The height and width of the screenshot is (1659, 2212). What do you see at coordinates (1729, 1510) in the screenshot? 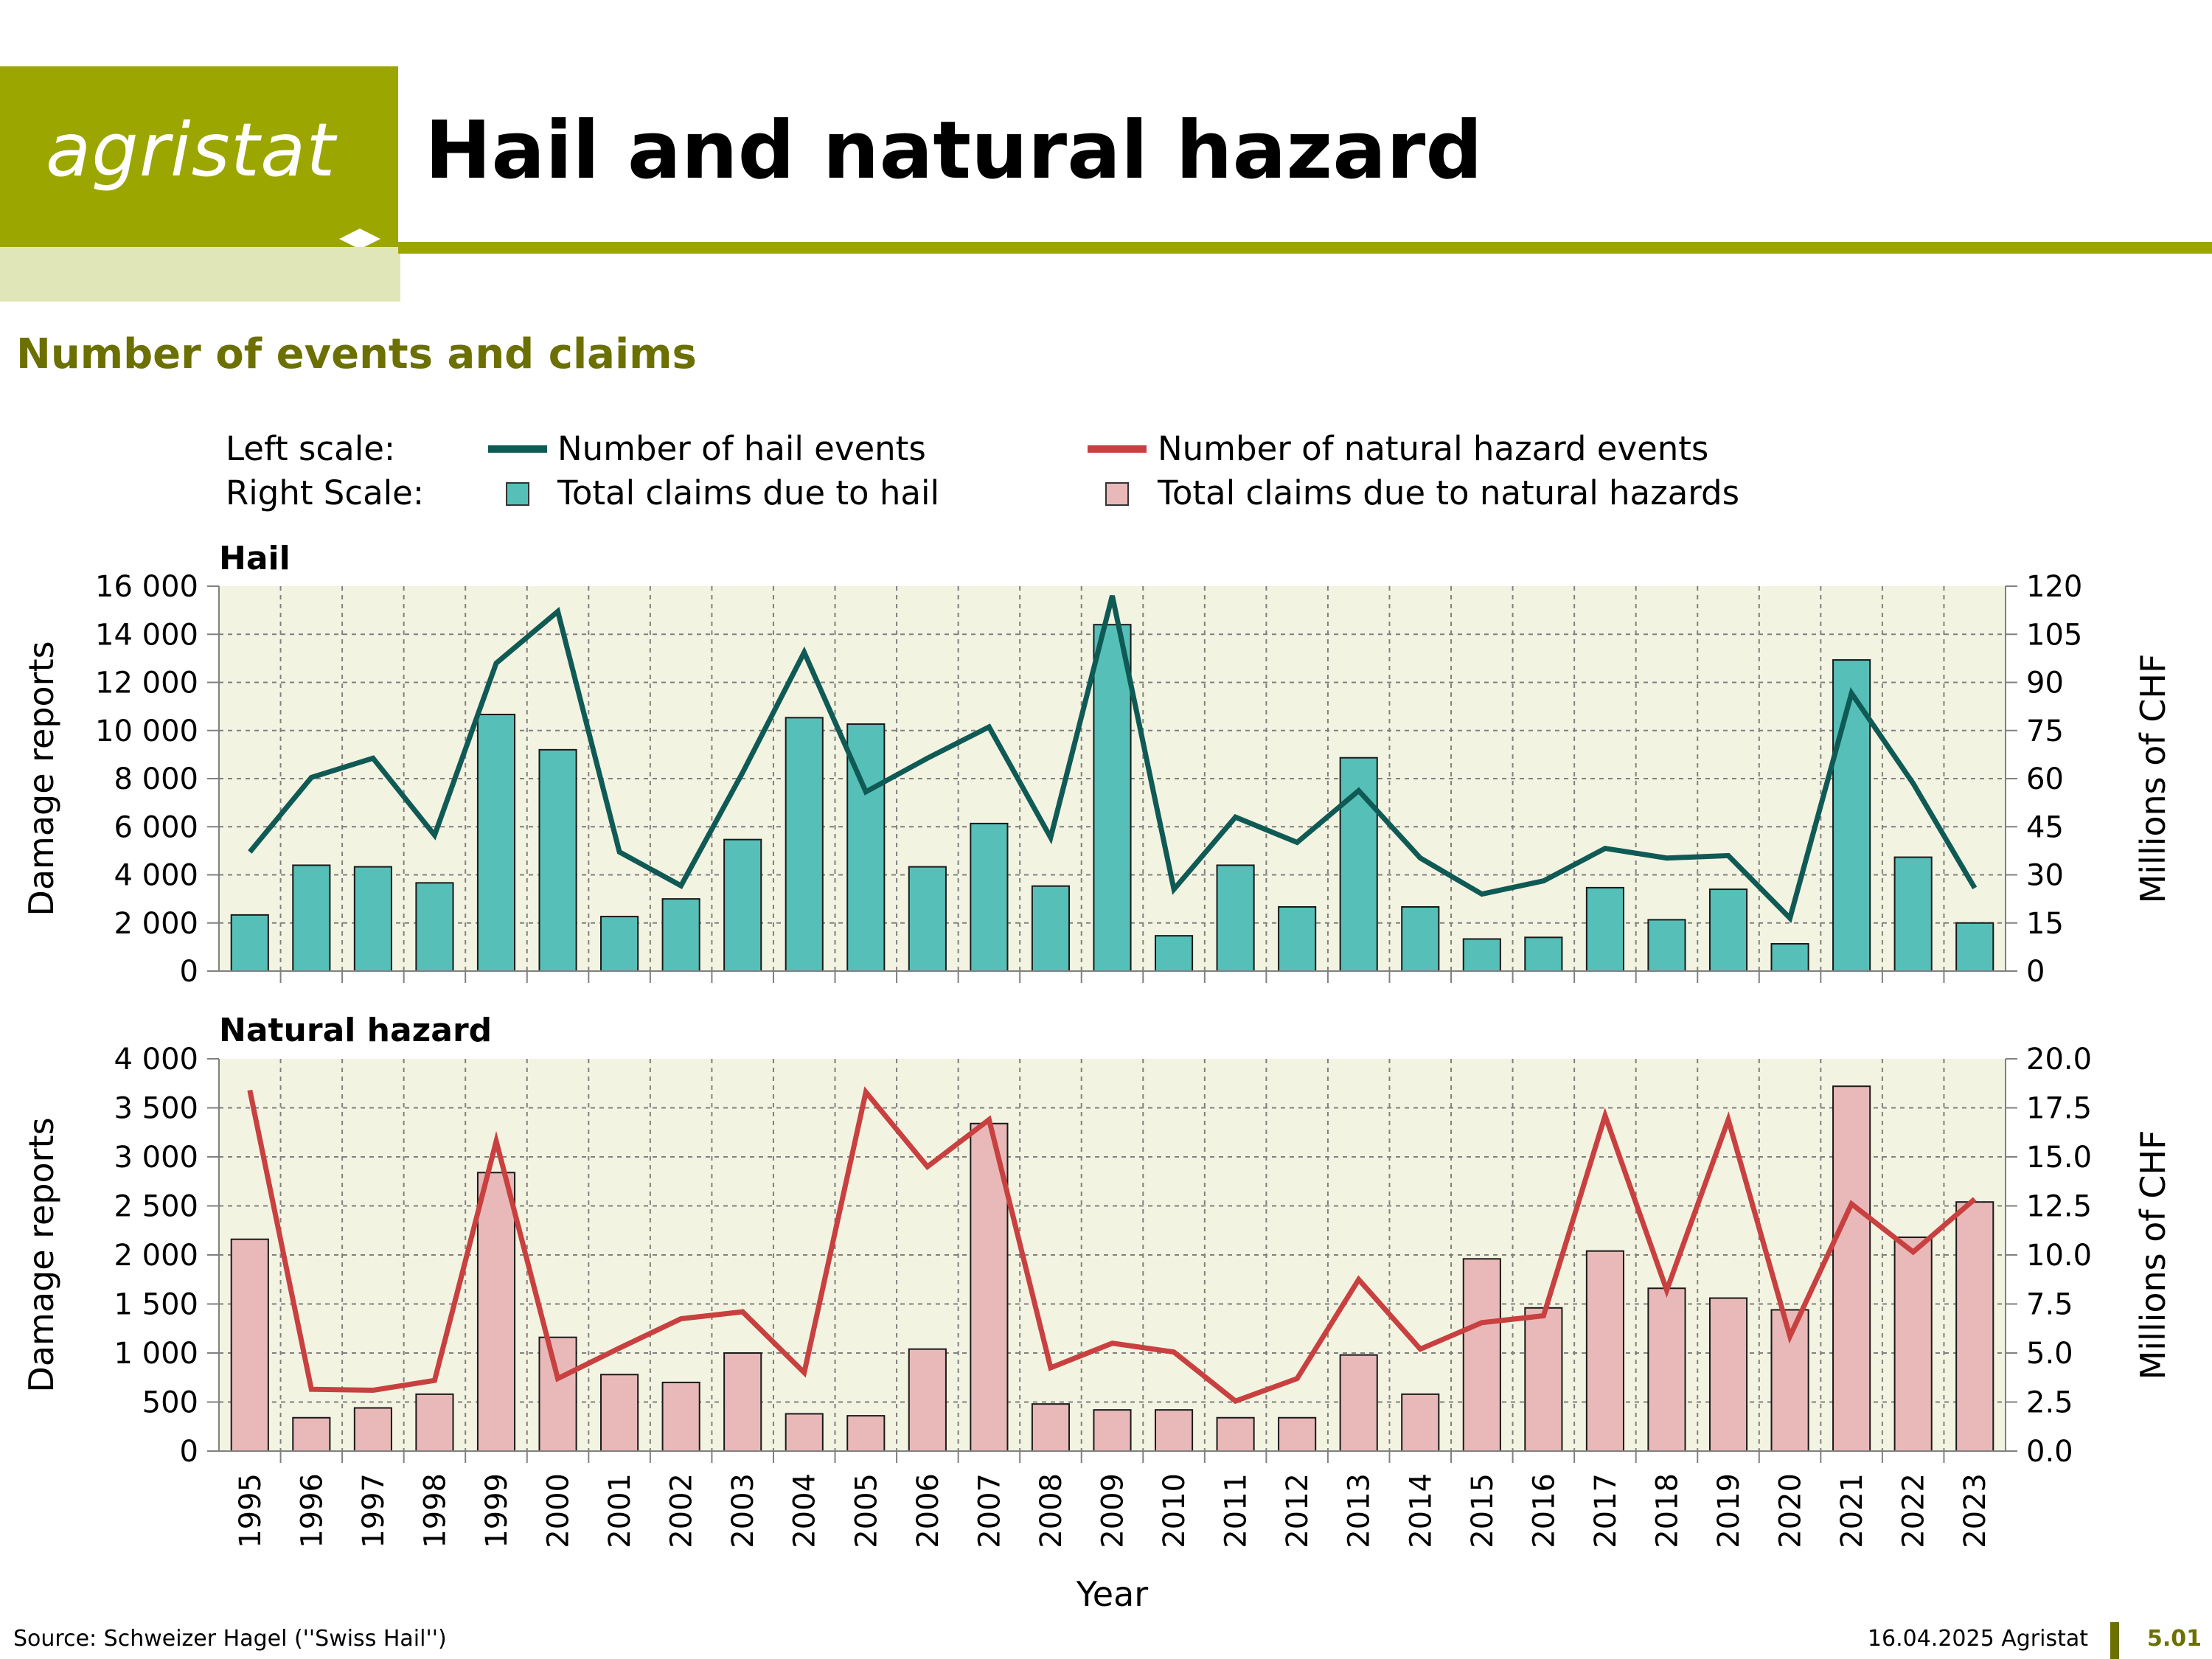
I see `year-tick-label: 2019` at bounding box center [1729, 1510].